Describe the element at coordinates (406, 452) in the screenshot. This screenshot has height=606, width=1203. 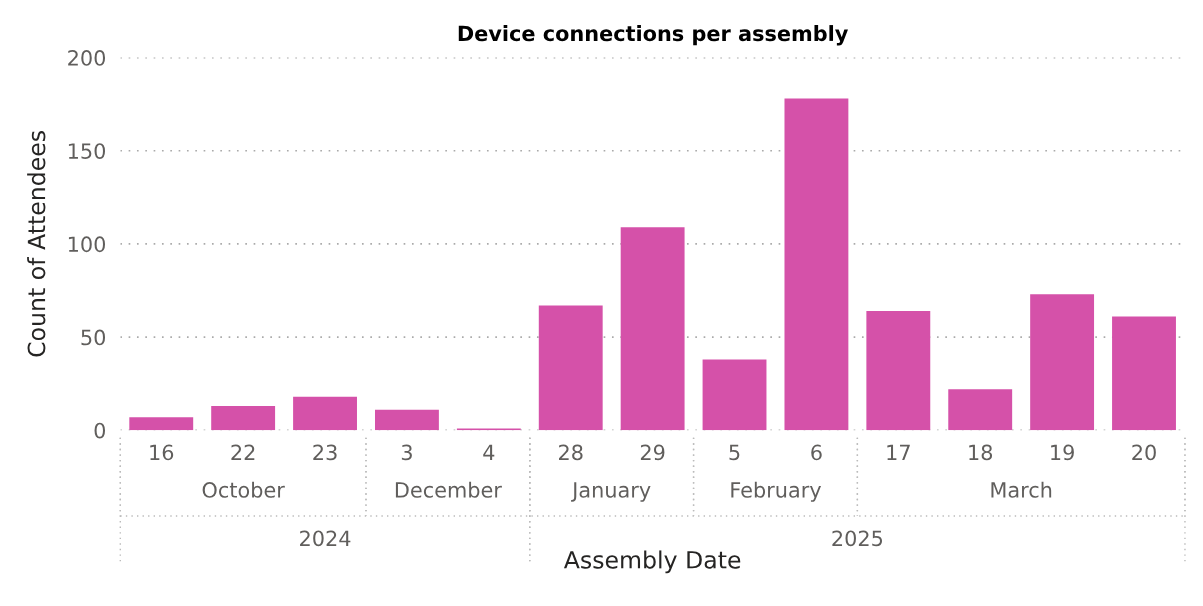
I see `x-tick-label: 3` at that location.